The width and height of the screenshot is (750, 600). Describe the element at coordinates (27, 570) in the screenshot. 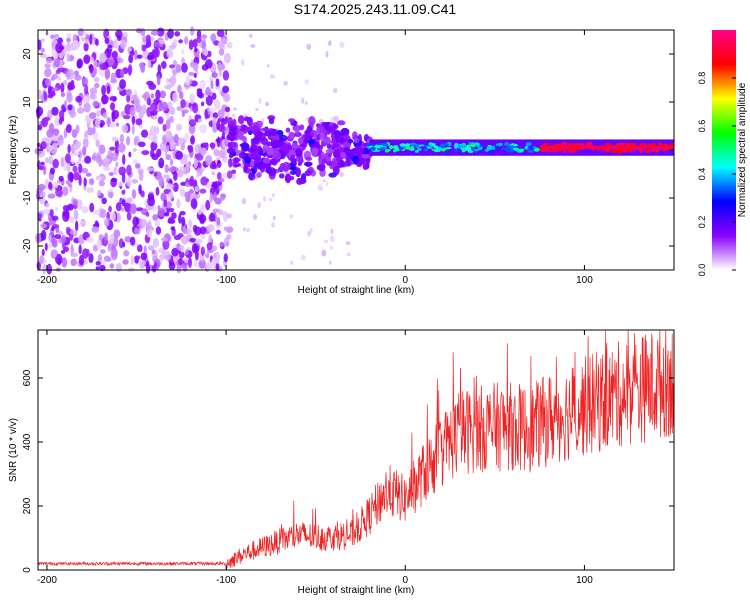

I see `snr-y-tick-label: 0` at that location.